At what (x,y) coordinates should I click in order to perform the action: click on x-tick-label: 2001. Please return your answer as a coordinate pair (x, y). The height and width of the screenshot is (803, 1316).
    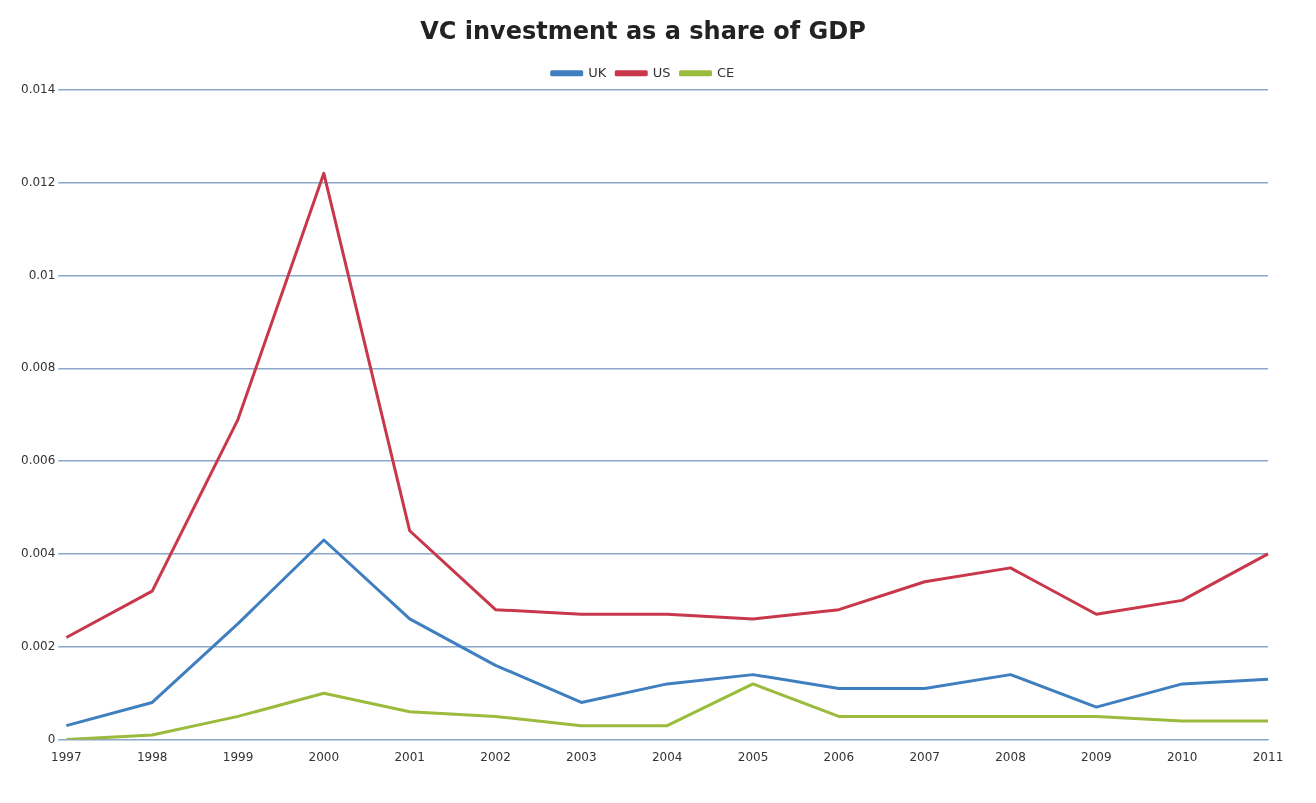
    Looking at the image, I should click on (409, 756).